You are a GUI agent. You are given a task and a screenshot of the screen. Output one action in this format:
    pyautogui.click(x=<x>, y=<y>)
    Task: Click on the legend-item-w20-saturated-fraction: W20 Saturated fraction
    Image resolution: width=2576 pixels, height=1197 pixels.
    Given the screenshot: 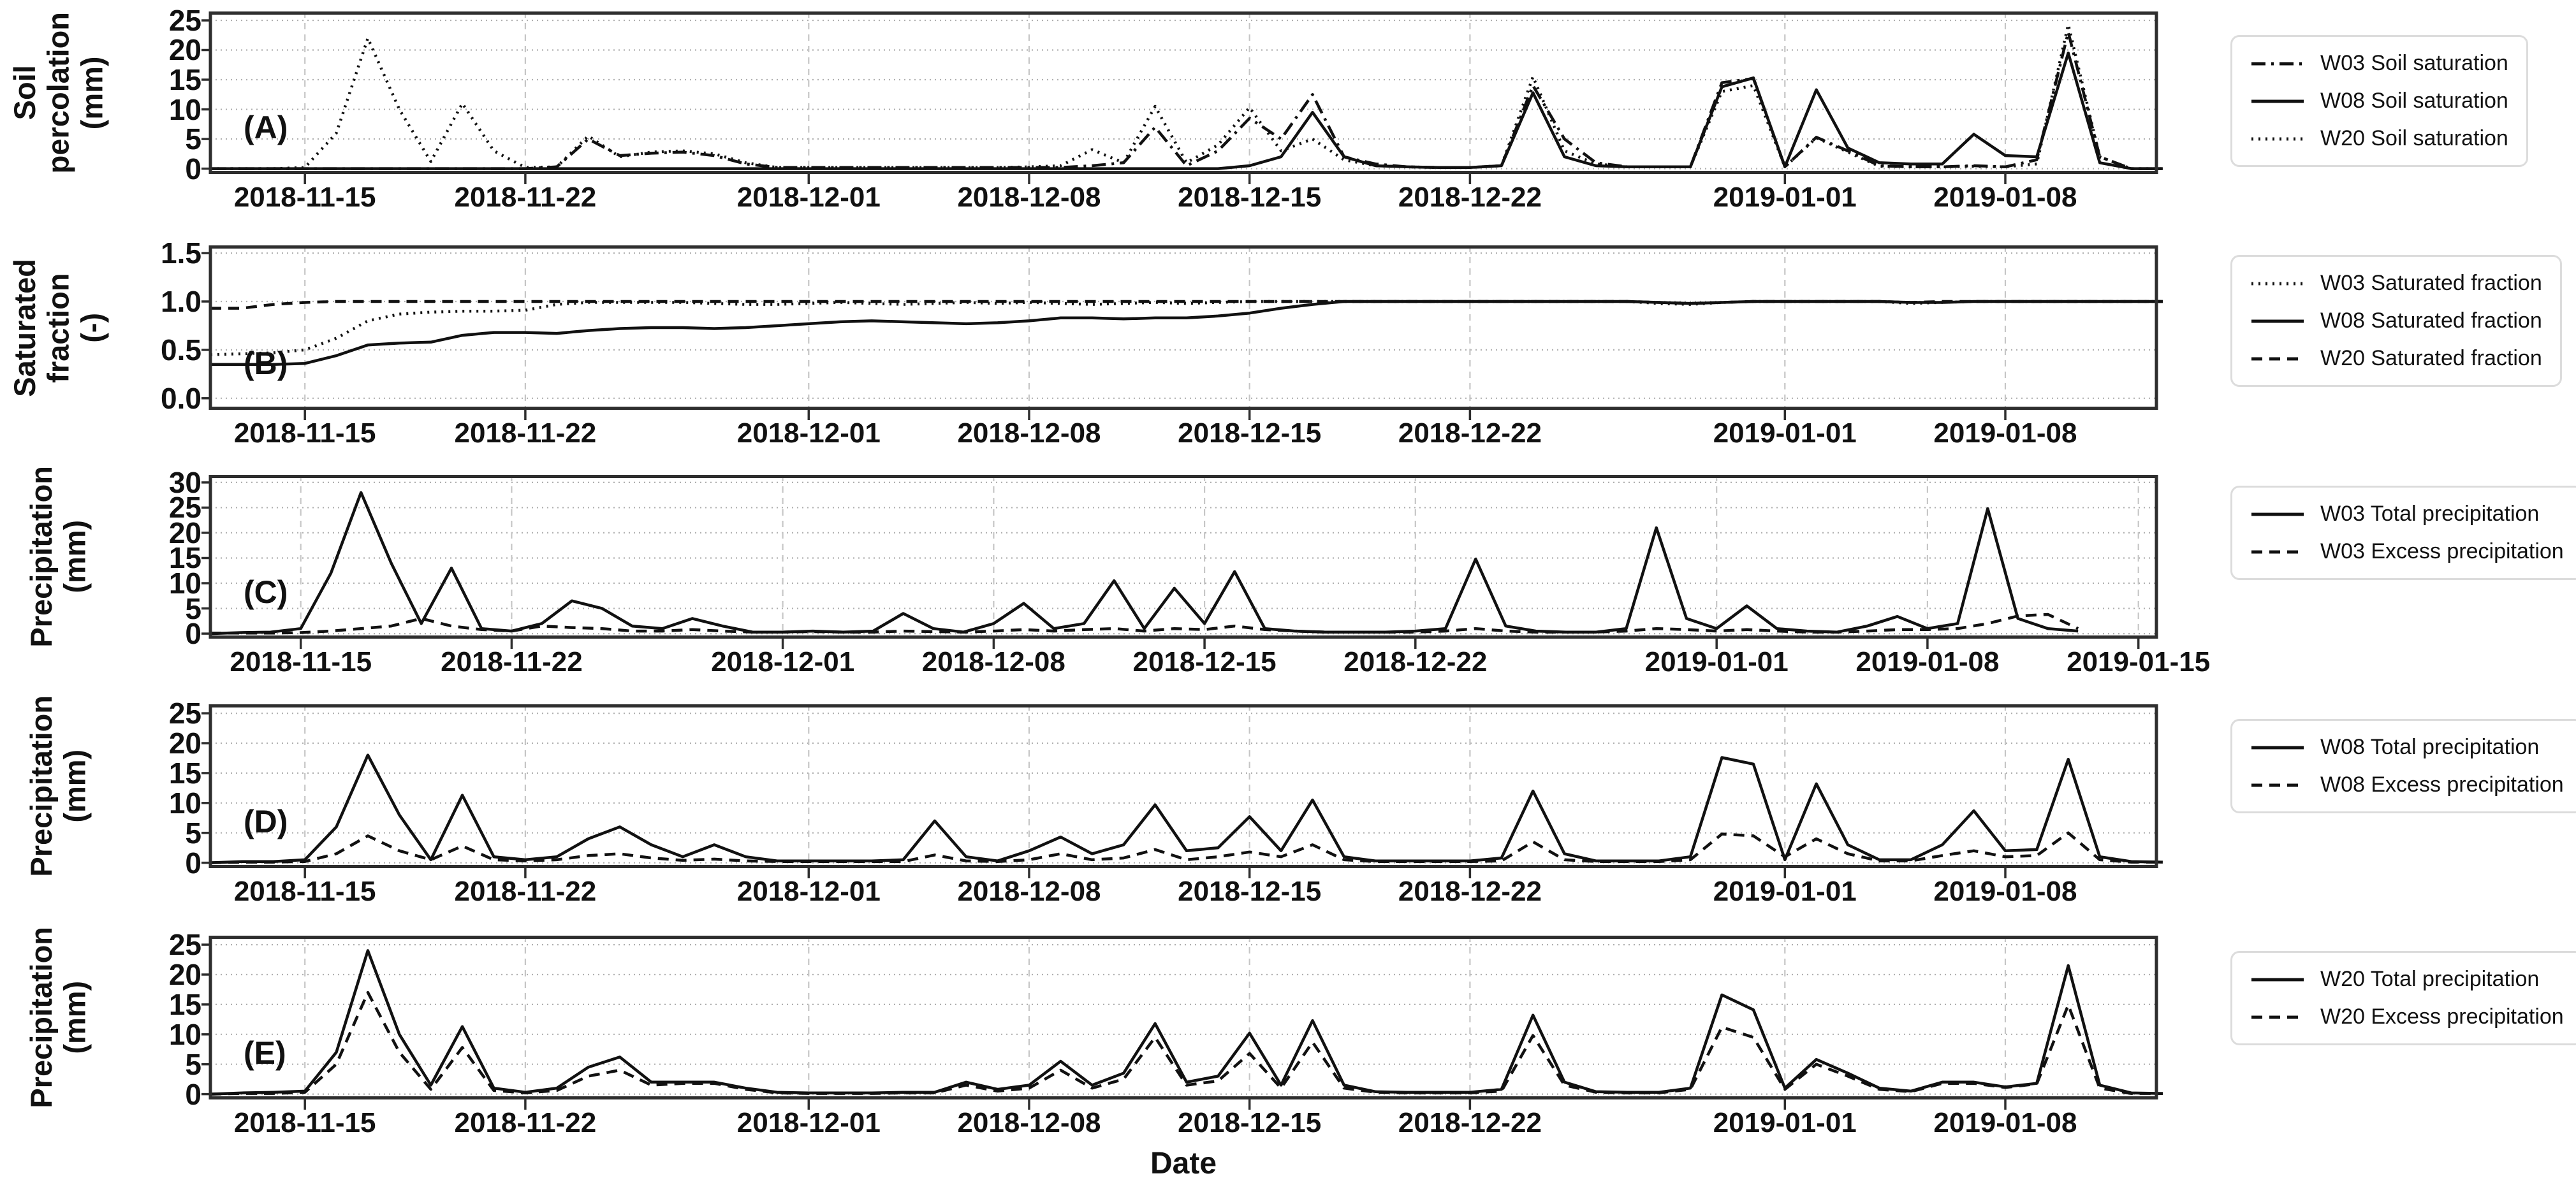 What is the action you would take?
    pyautogui.click(x=2396, y=358)
    